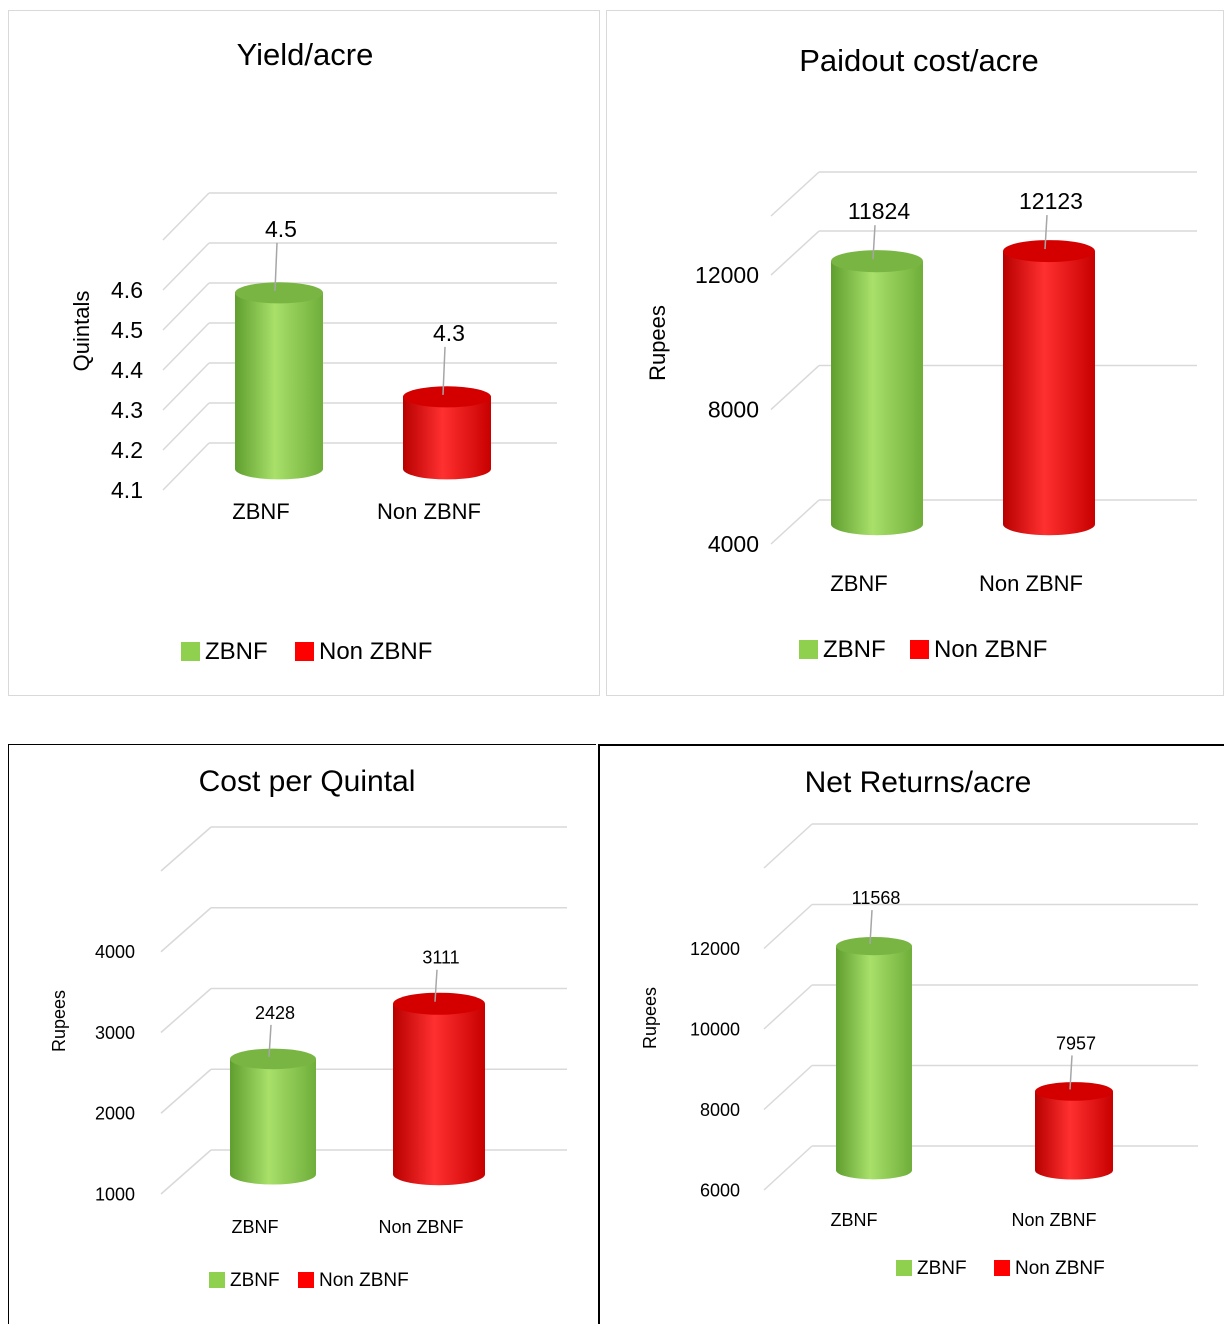 The image size is (1224, 1324). Describe the element at coordinates (876, 898) in the screenshot. I see `data-label: 11568` at that location.